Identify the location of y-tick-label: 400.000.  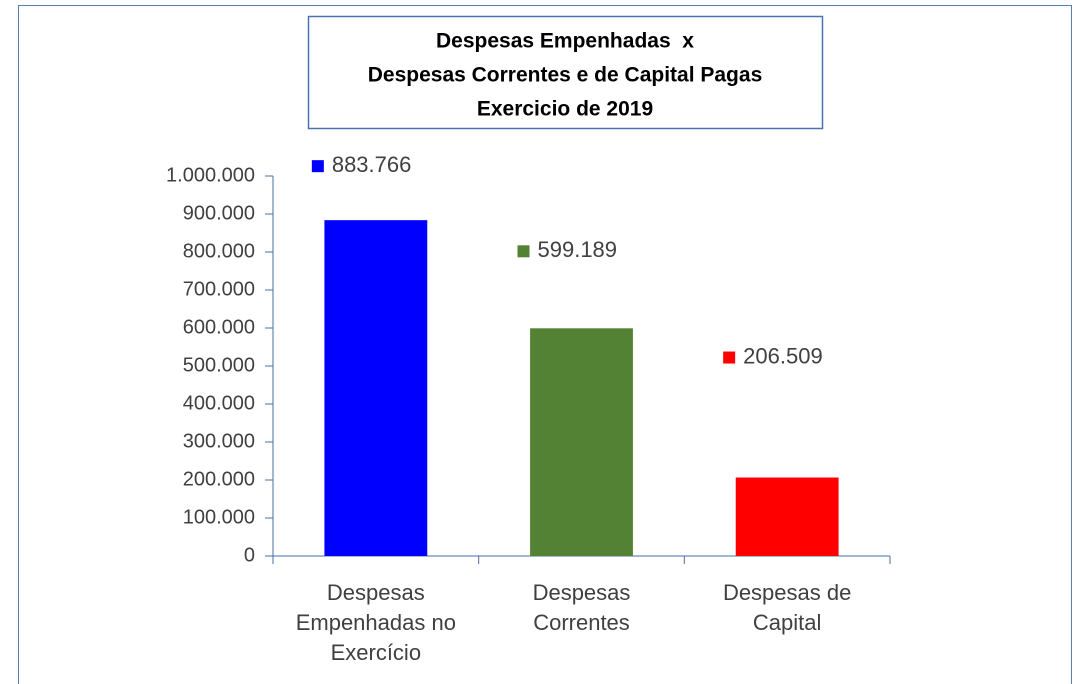
(219, 403).